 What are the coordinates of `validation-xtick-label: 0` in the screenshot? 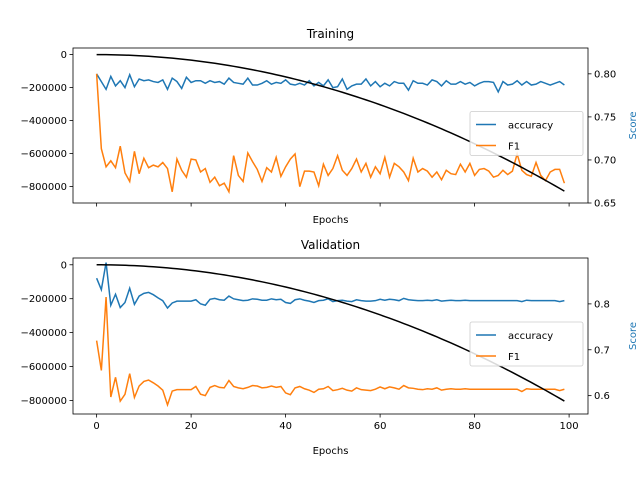 It's located at (96, 426).